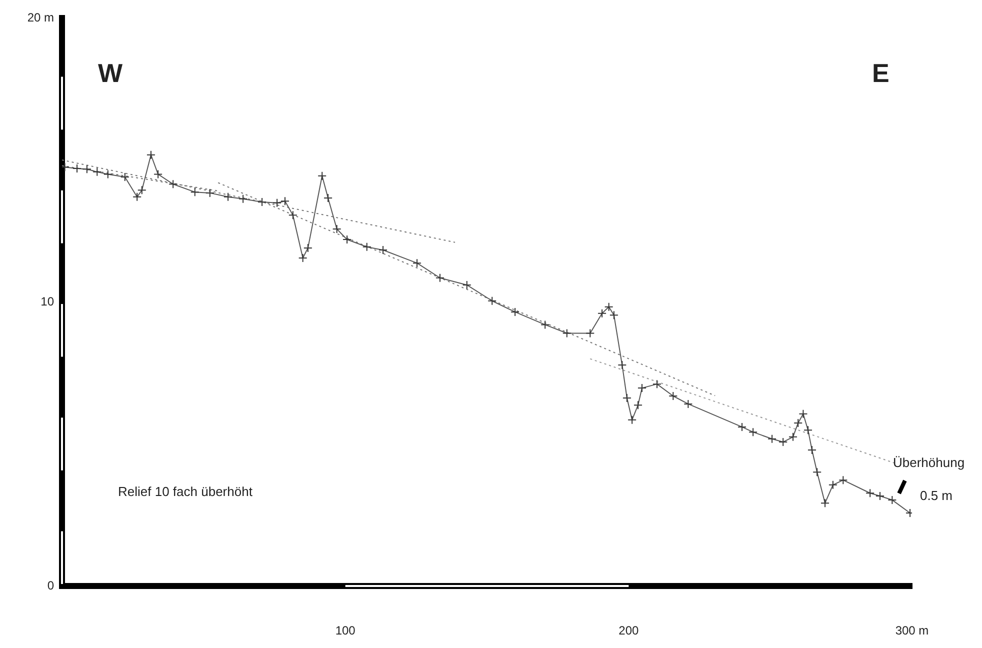  Describe the element at coordinates (936, 495) in the screenshot. I see `text: 0.5 m` at that location.